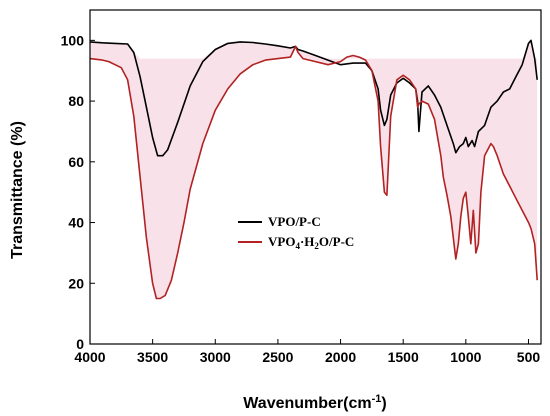 The width and height of the screenshot is (550, 416). I want to click on x-tick-label: 3500, so click(152, 357).